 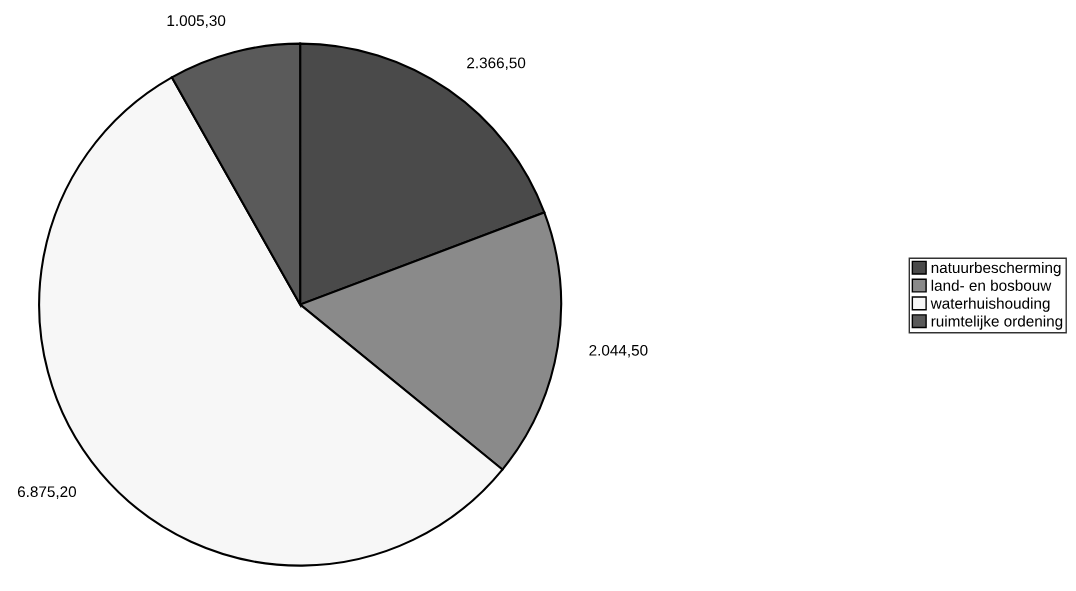 What do you see at coordinates (618, 351) in the screenshot?
I see `data-label: 2.044,50` at bounding box center [618, 351].